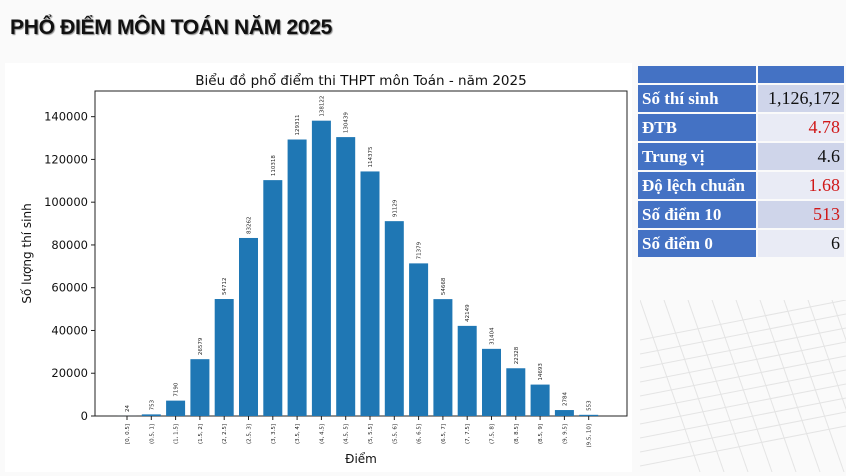 The height and width of the screenshot is (476, 846). I want to click on data-label: 753, so click(152, 404).